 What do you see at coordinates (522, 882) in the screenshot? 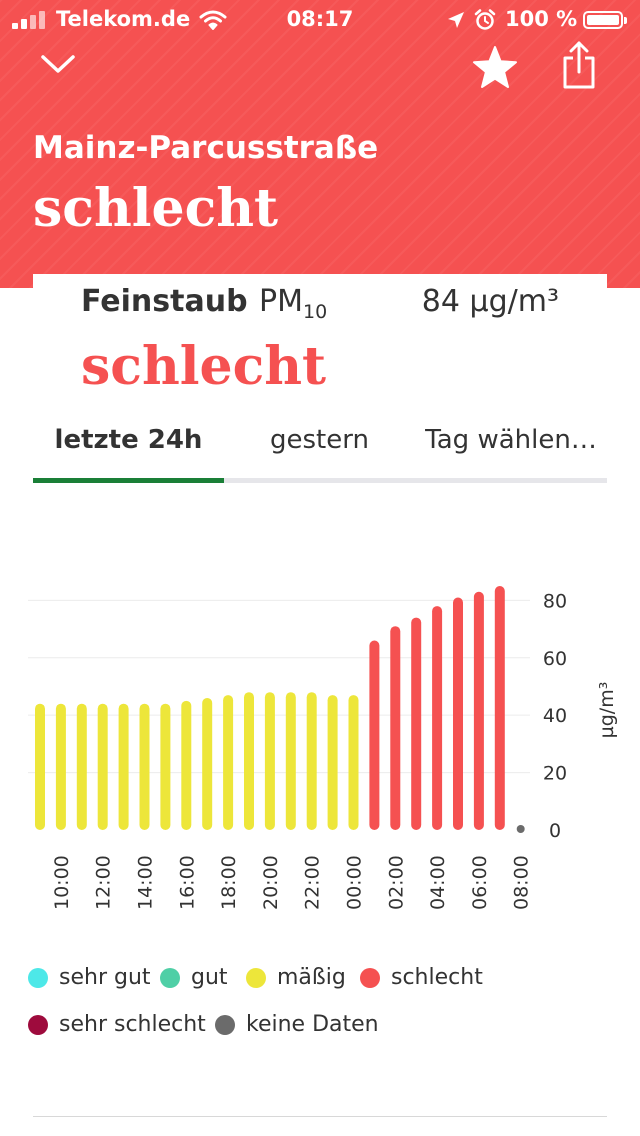
I see `x-tick-label: 08:00` at bounding box center [522, 882].